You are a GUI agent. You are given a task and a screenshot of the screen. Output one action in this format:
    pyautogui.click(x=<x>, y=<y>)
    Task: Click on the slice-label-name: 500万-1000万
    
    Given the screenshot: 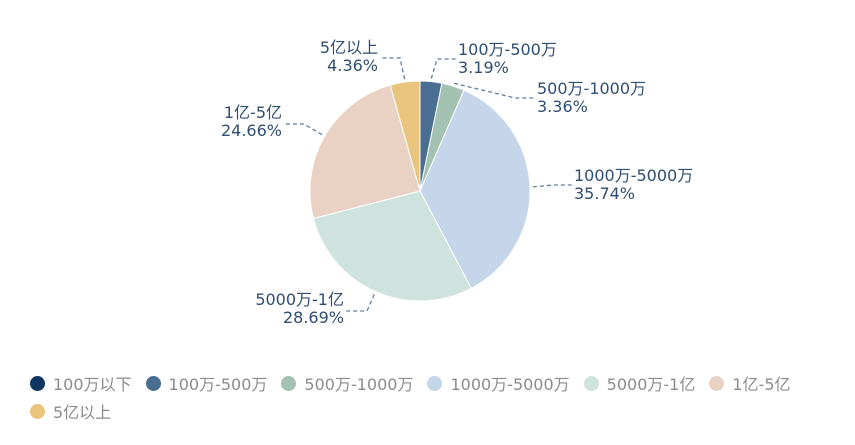 What is the action you would take?
    pyautogui.click(x=591, y=88)
    